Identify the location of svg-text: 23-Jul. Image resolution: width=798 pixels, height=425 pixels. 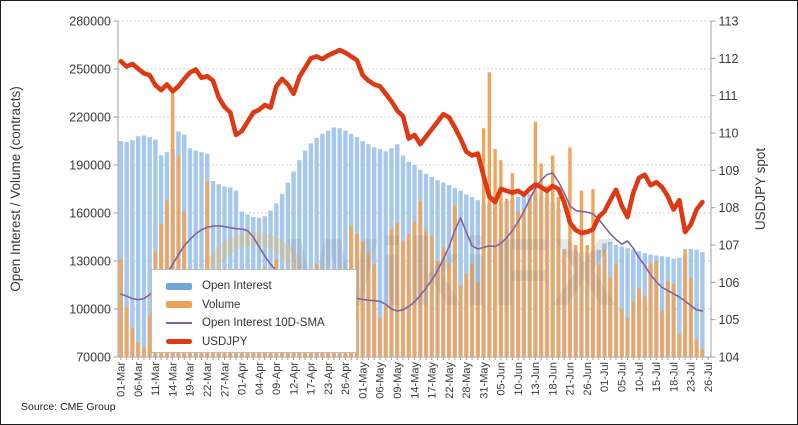
(692, 377).